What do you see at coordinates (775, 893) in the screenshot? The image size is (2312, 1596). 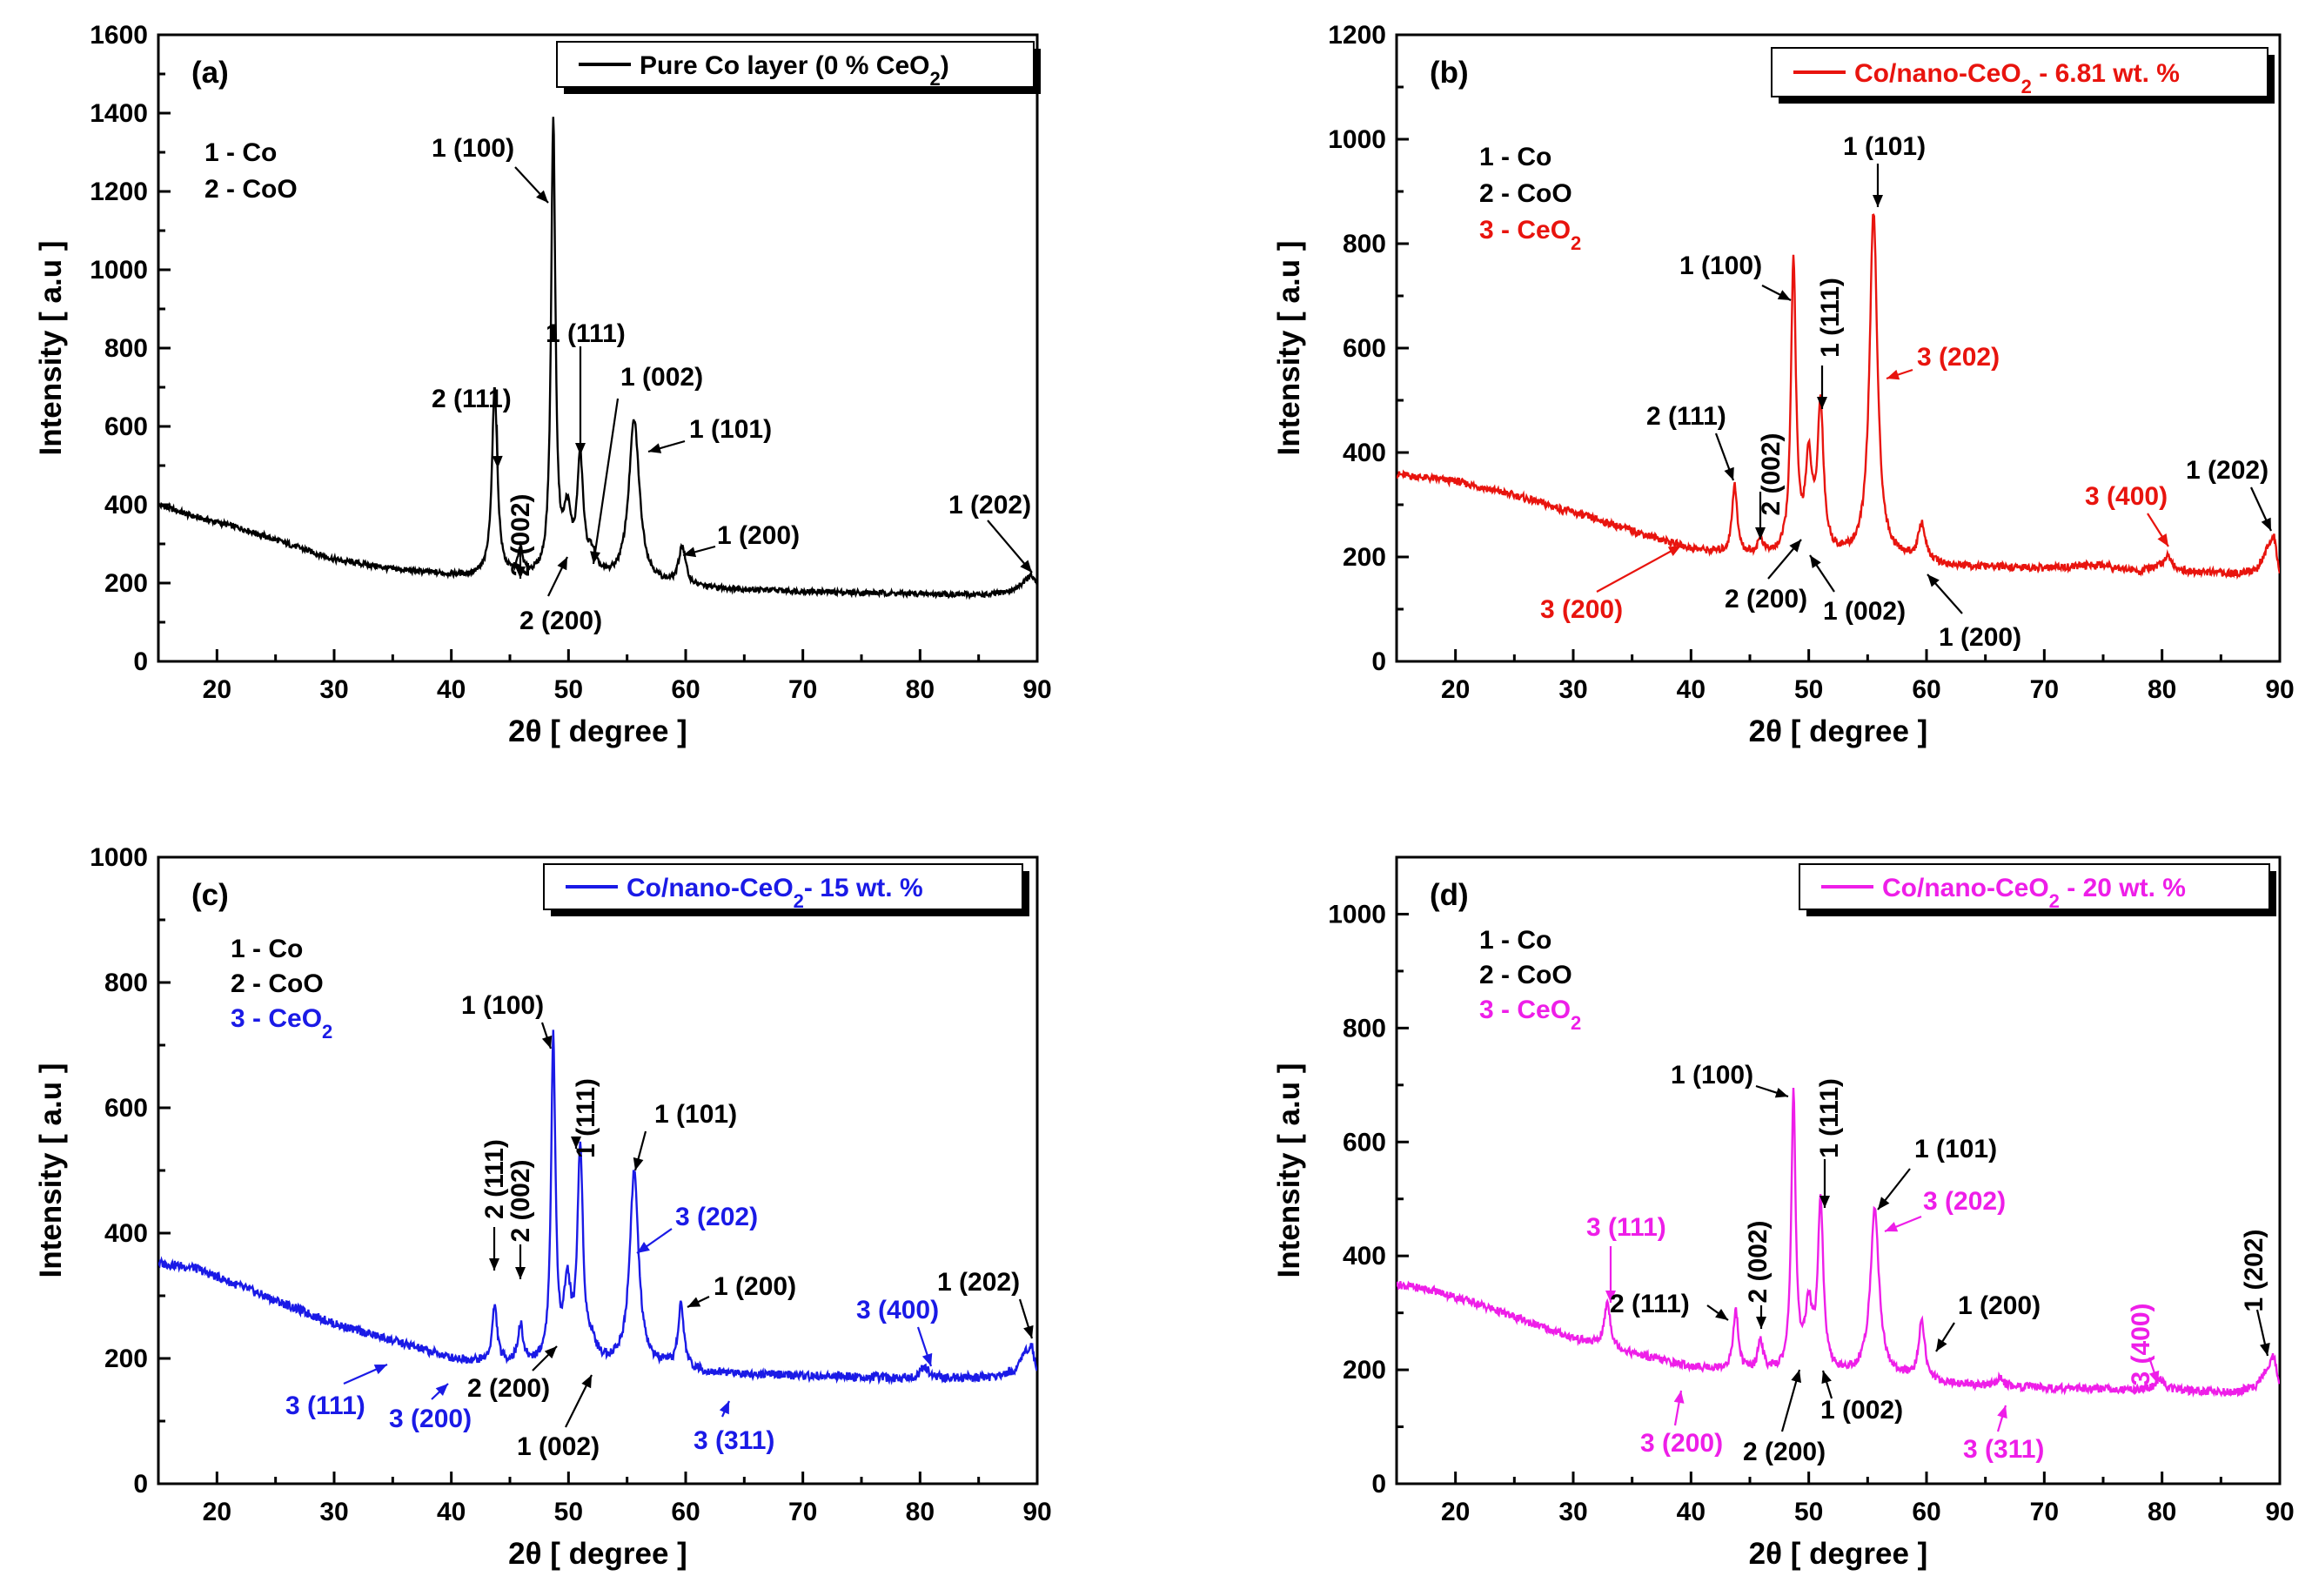 I see `legend-label: Co/nano-CeO2- 15 wt. %` at bounding box center [775, 893].